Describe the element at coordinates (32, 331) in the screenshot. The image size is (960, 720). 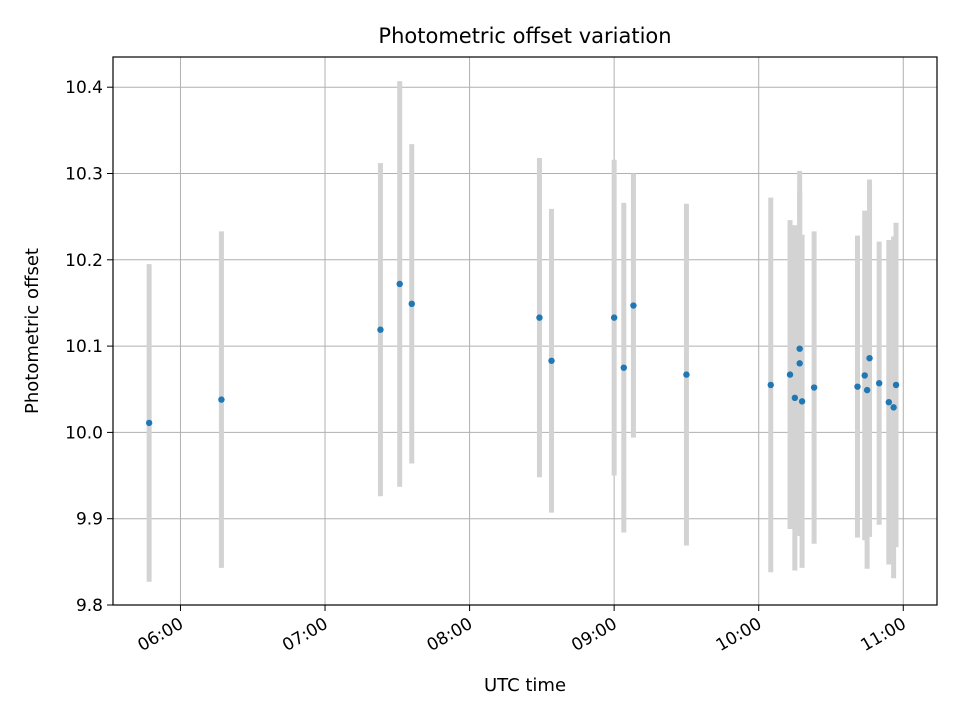
I see `y-axis-label: Photometric offset` at that location.